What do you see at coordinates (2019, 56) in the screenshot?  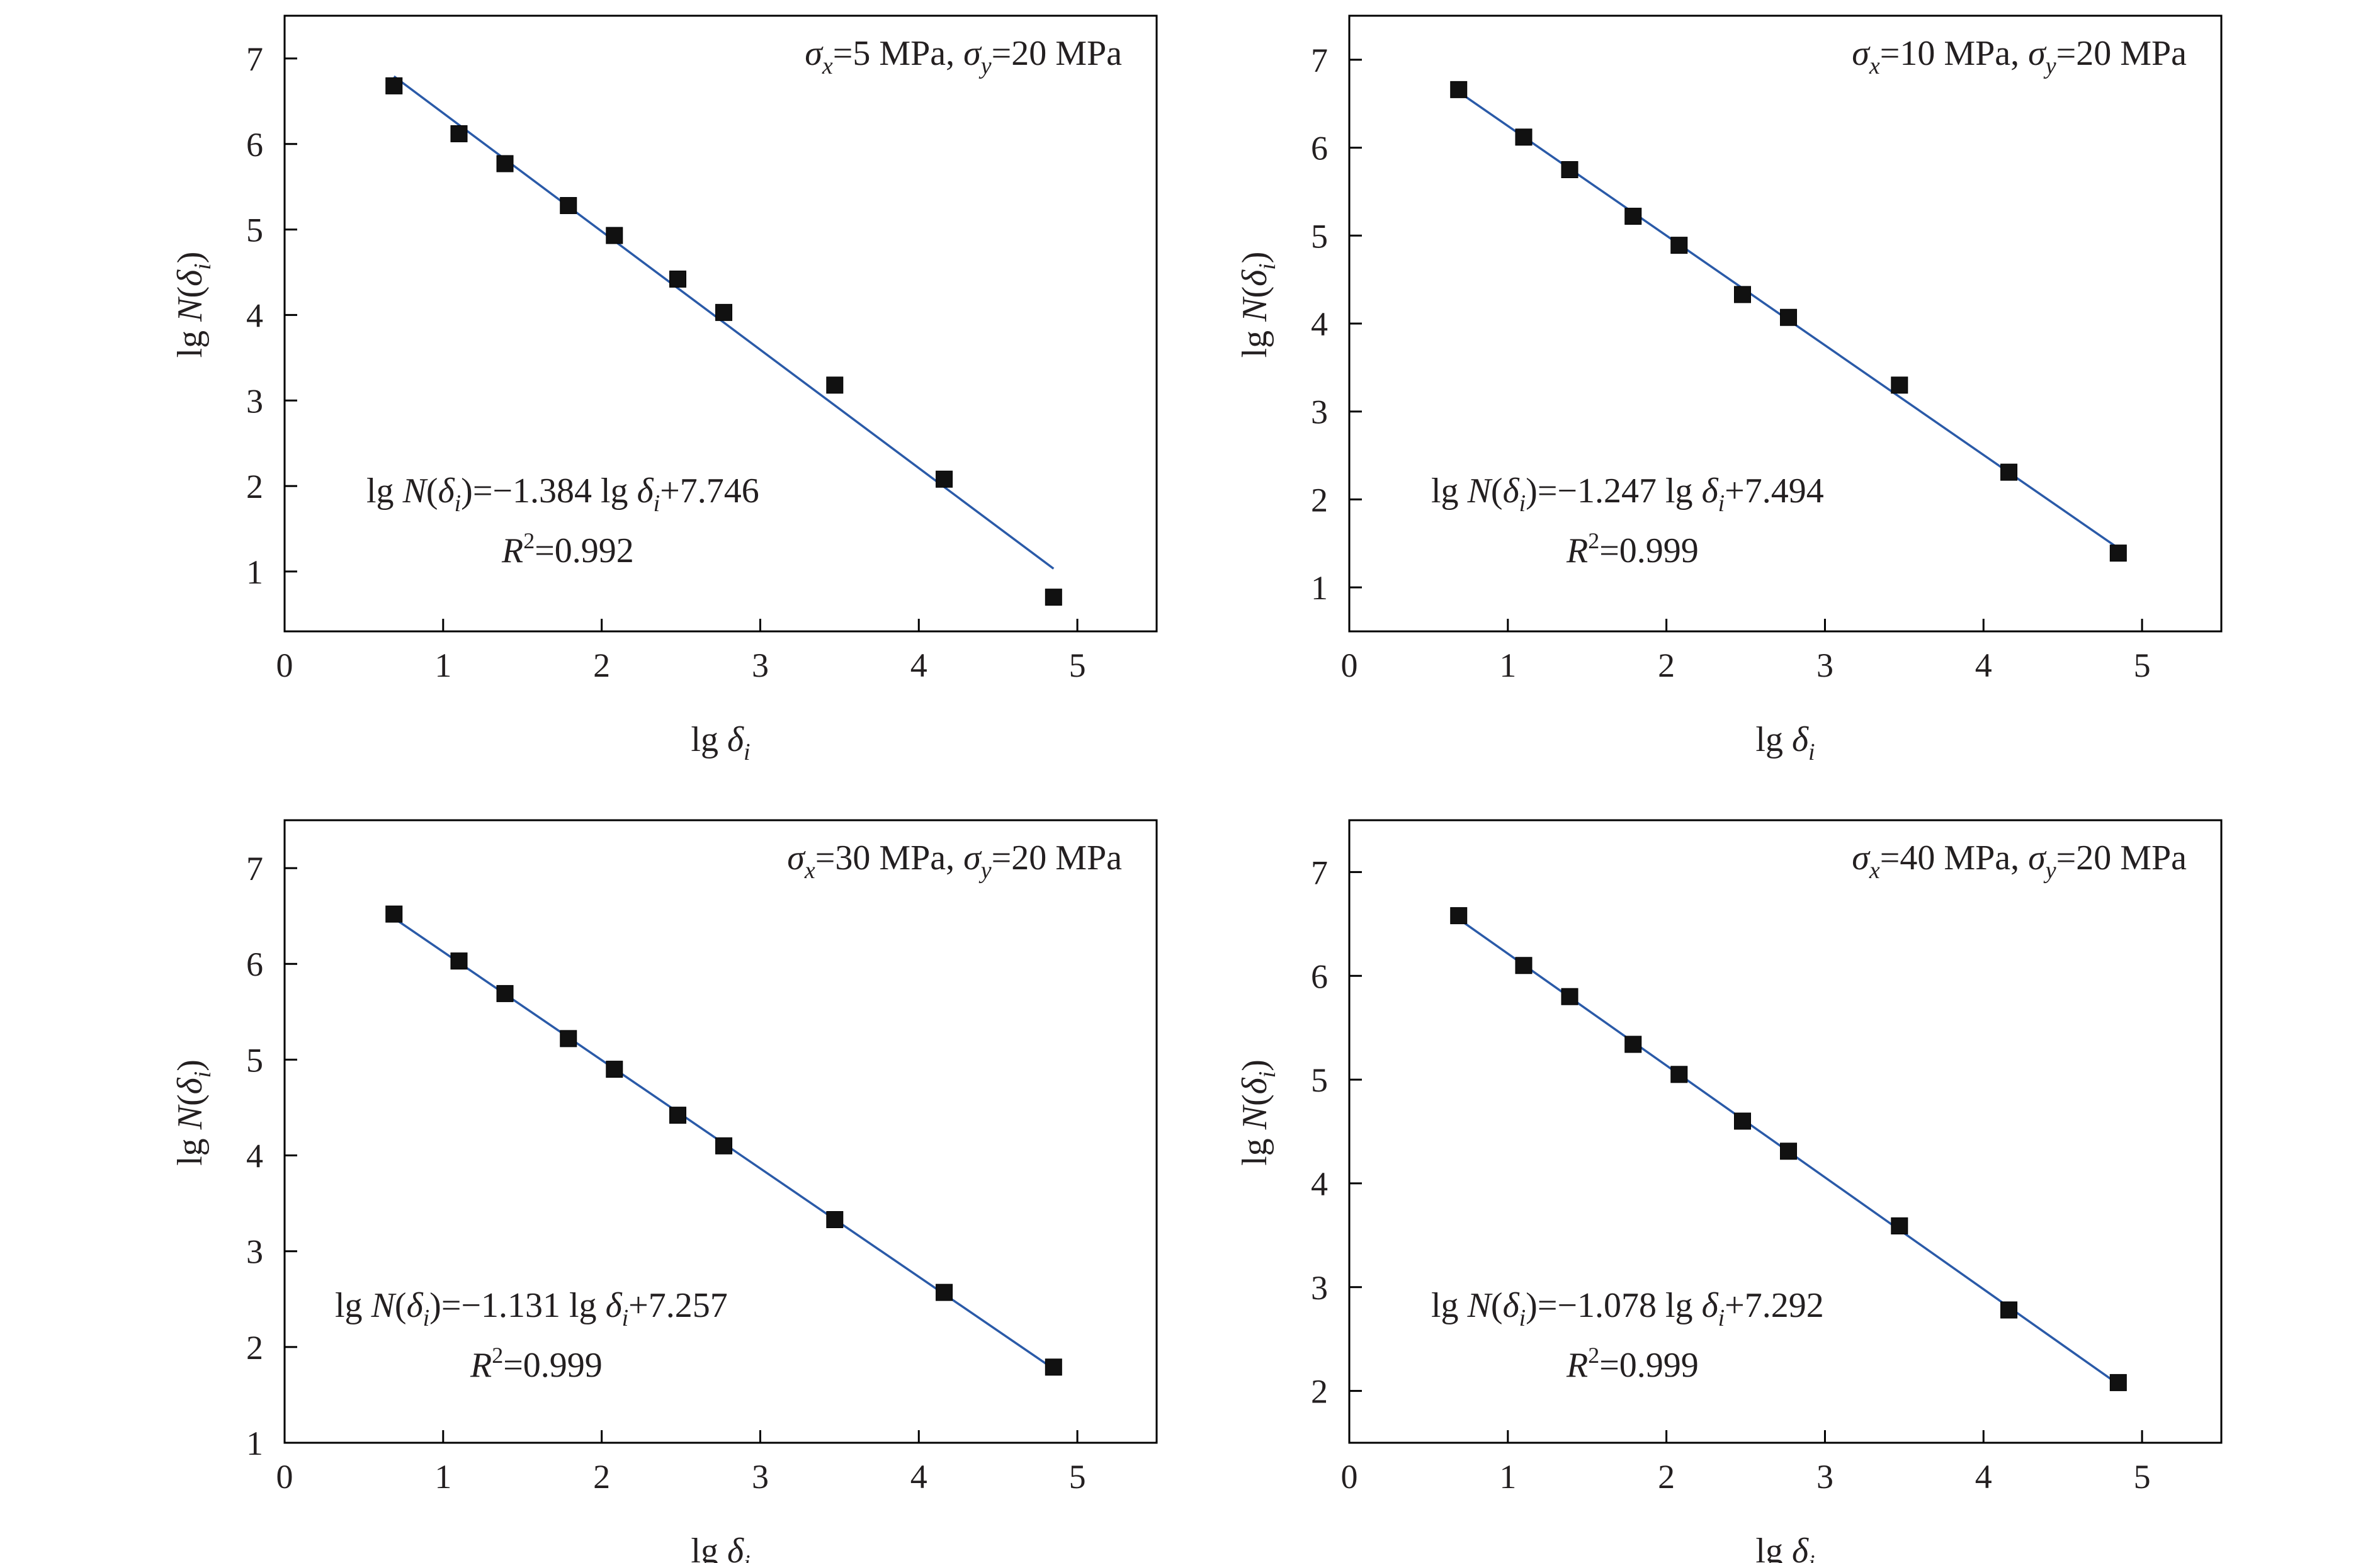 I see `stress-condition-label: σx=10 MPa, σy=20 MPa` at bounding box center [2019, 56].